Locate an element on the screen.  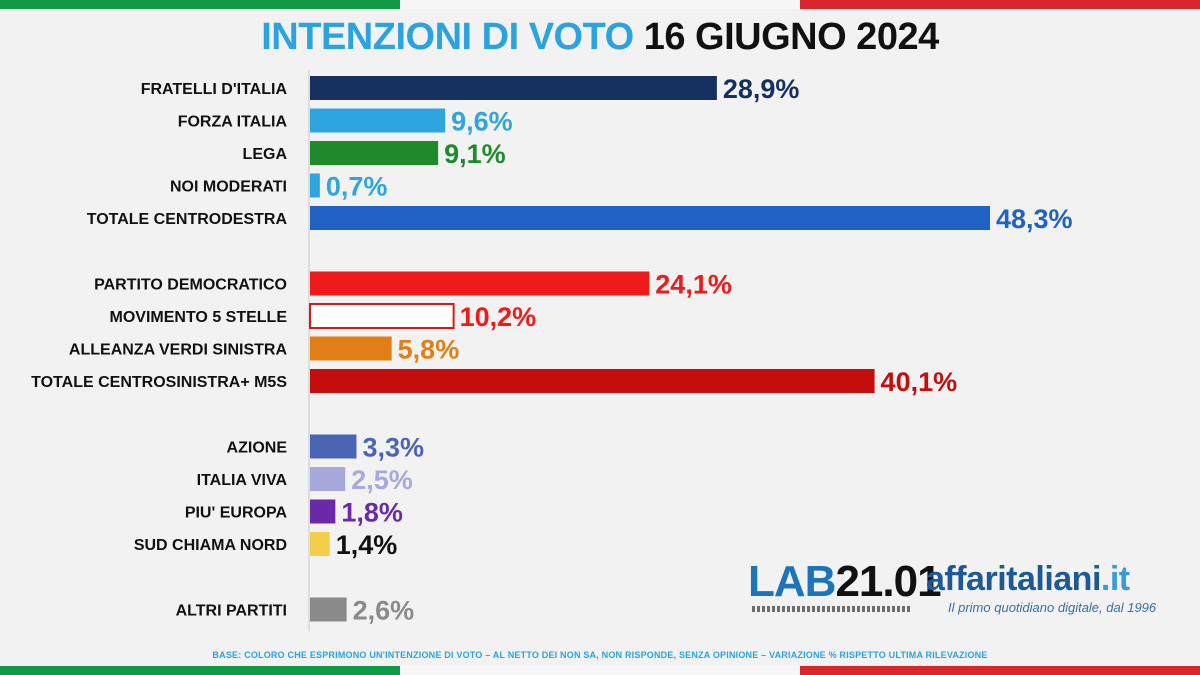
category-label: TOTALE CENTROSINISTRA+ M5S is located at coordinates (159, 382).